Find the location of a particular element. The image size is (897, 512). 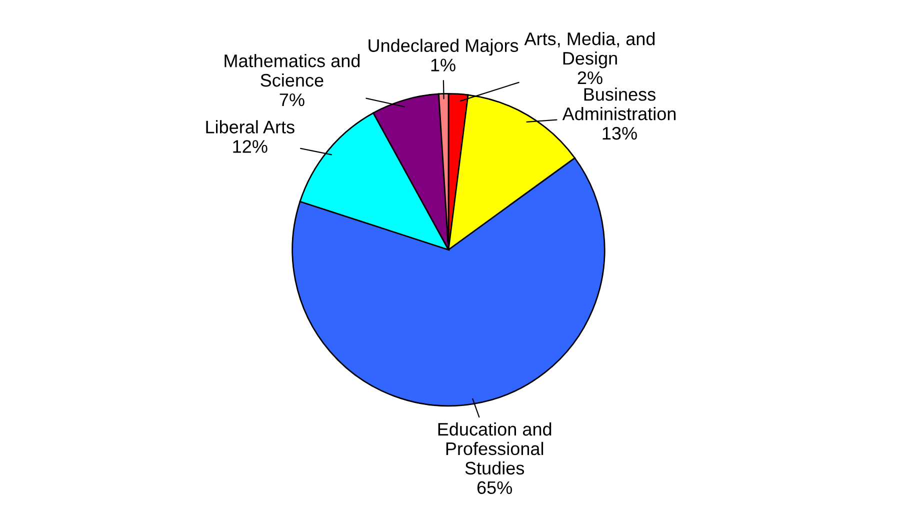

slice-label: Liberal Arts is located at coordinates (250, 127).